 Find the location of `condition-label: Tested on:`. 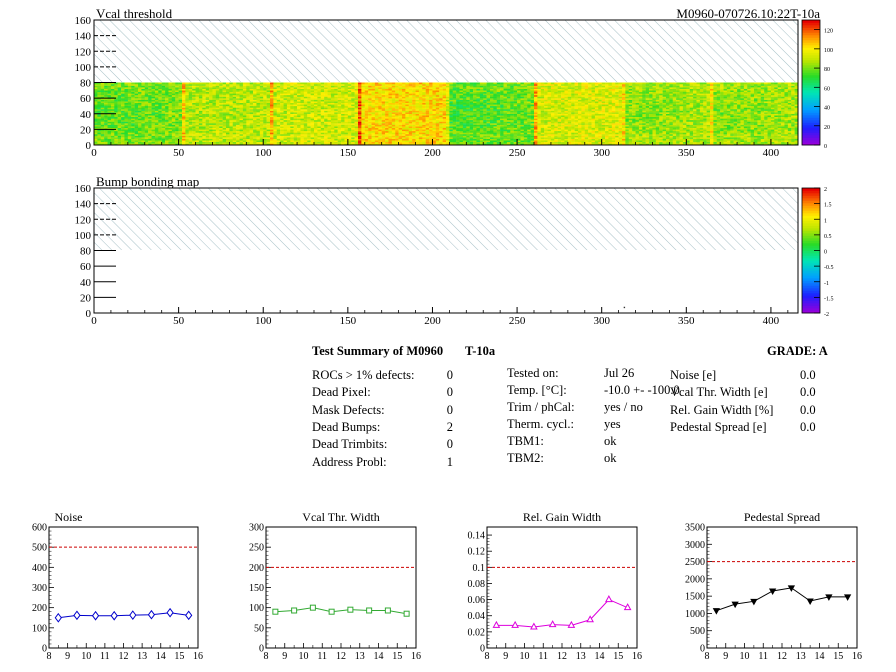

condition-label: Tested on: is located at coordinates (533, 373).